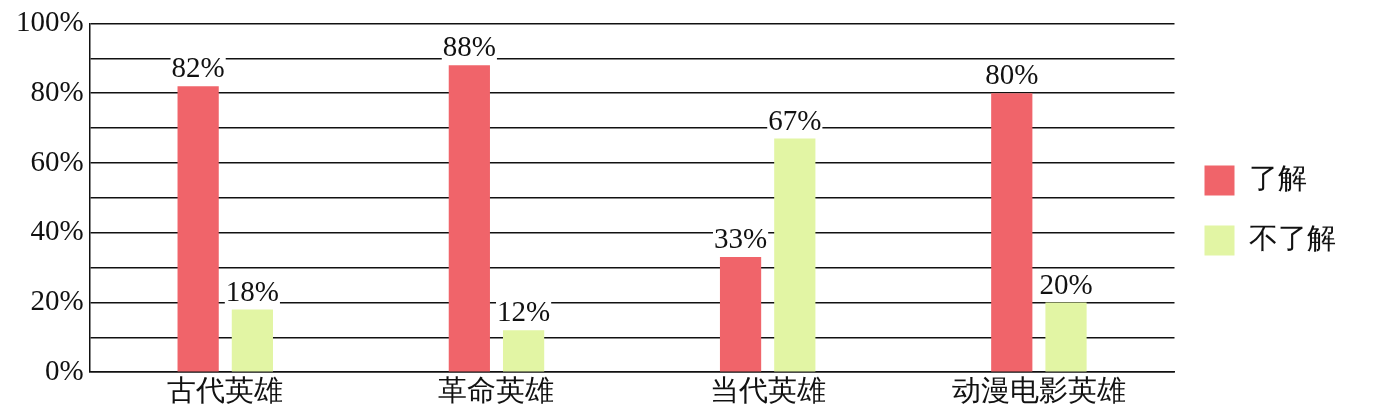  What do you see at coordinates (469, 46) in the screenshot?
I see `data-label: 88%` at bounding box center [469, 46].